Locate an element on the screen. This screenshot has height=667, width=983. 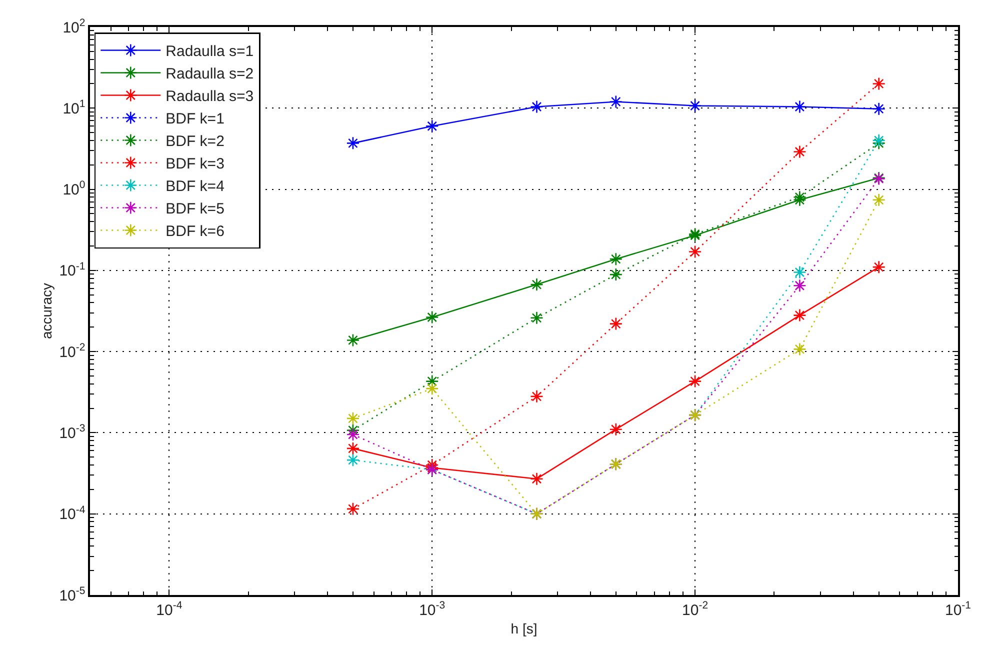
legend-label: BDF k=5 is located at coordinates (195, 209).